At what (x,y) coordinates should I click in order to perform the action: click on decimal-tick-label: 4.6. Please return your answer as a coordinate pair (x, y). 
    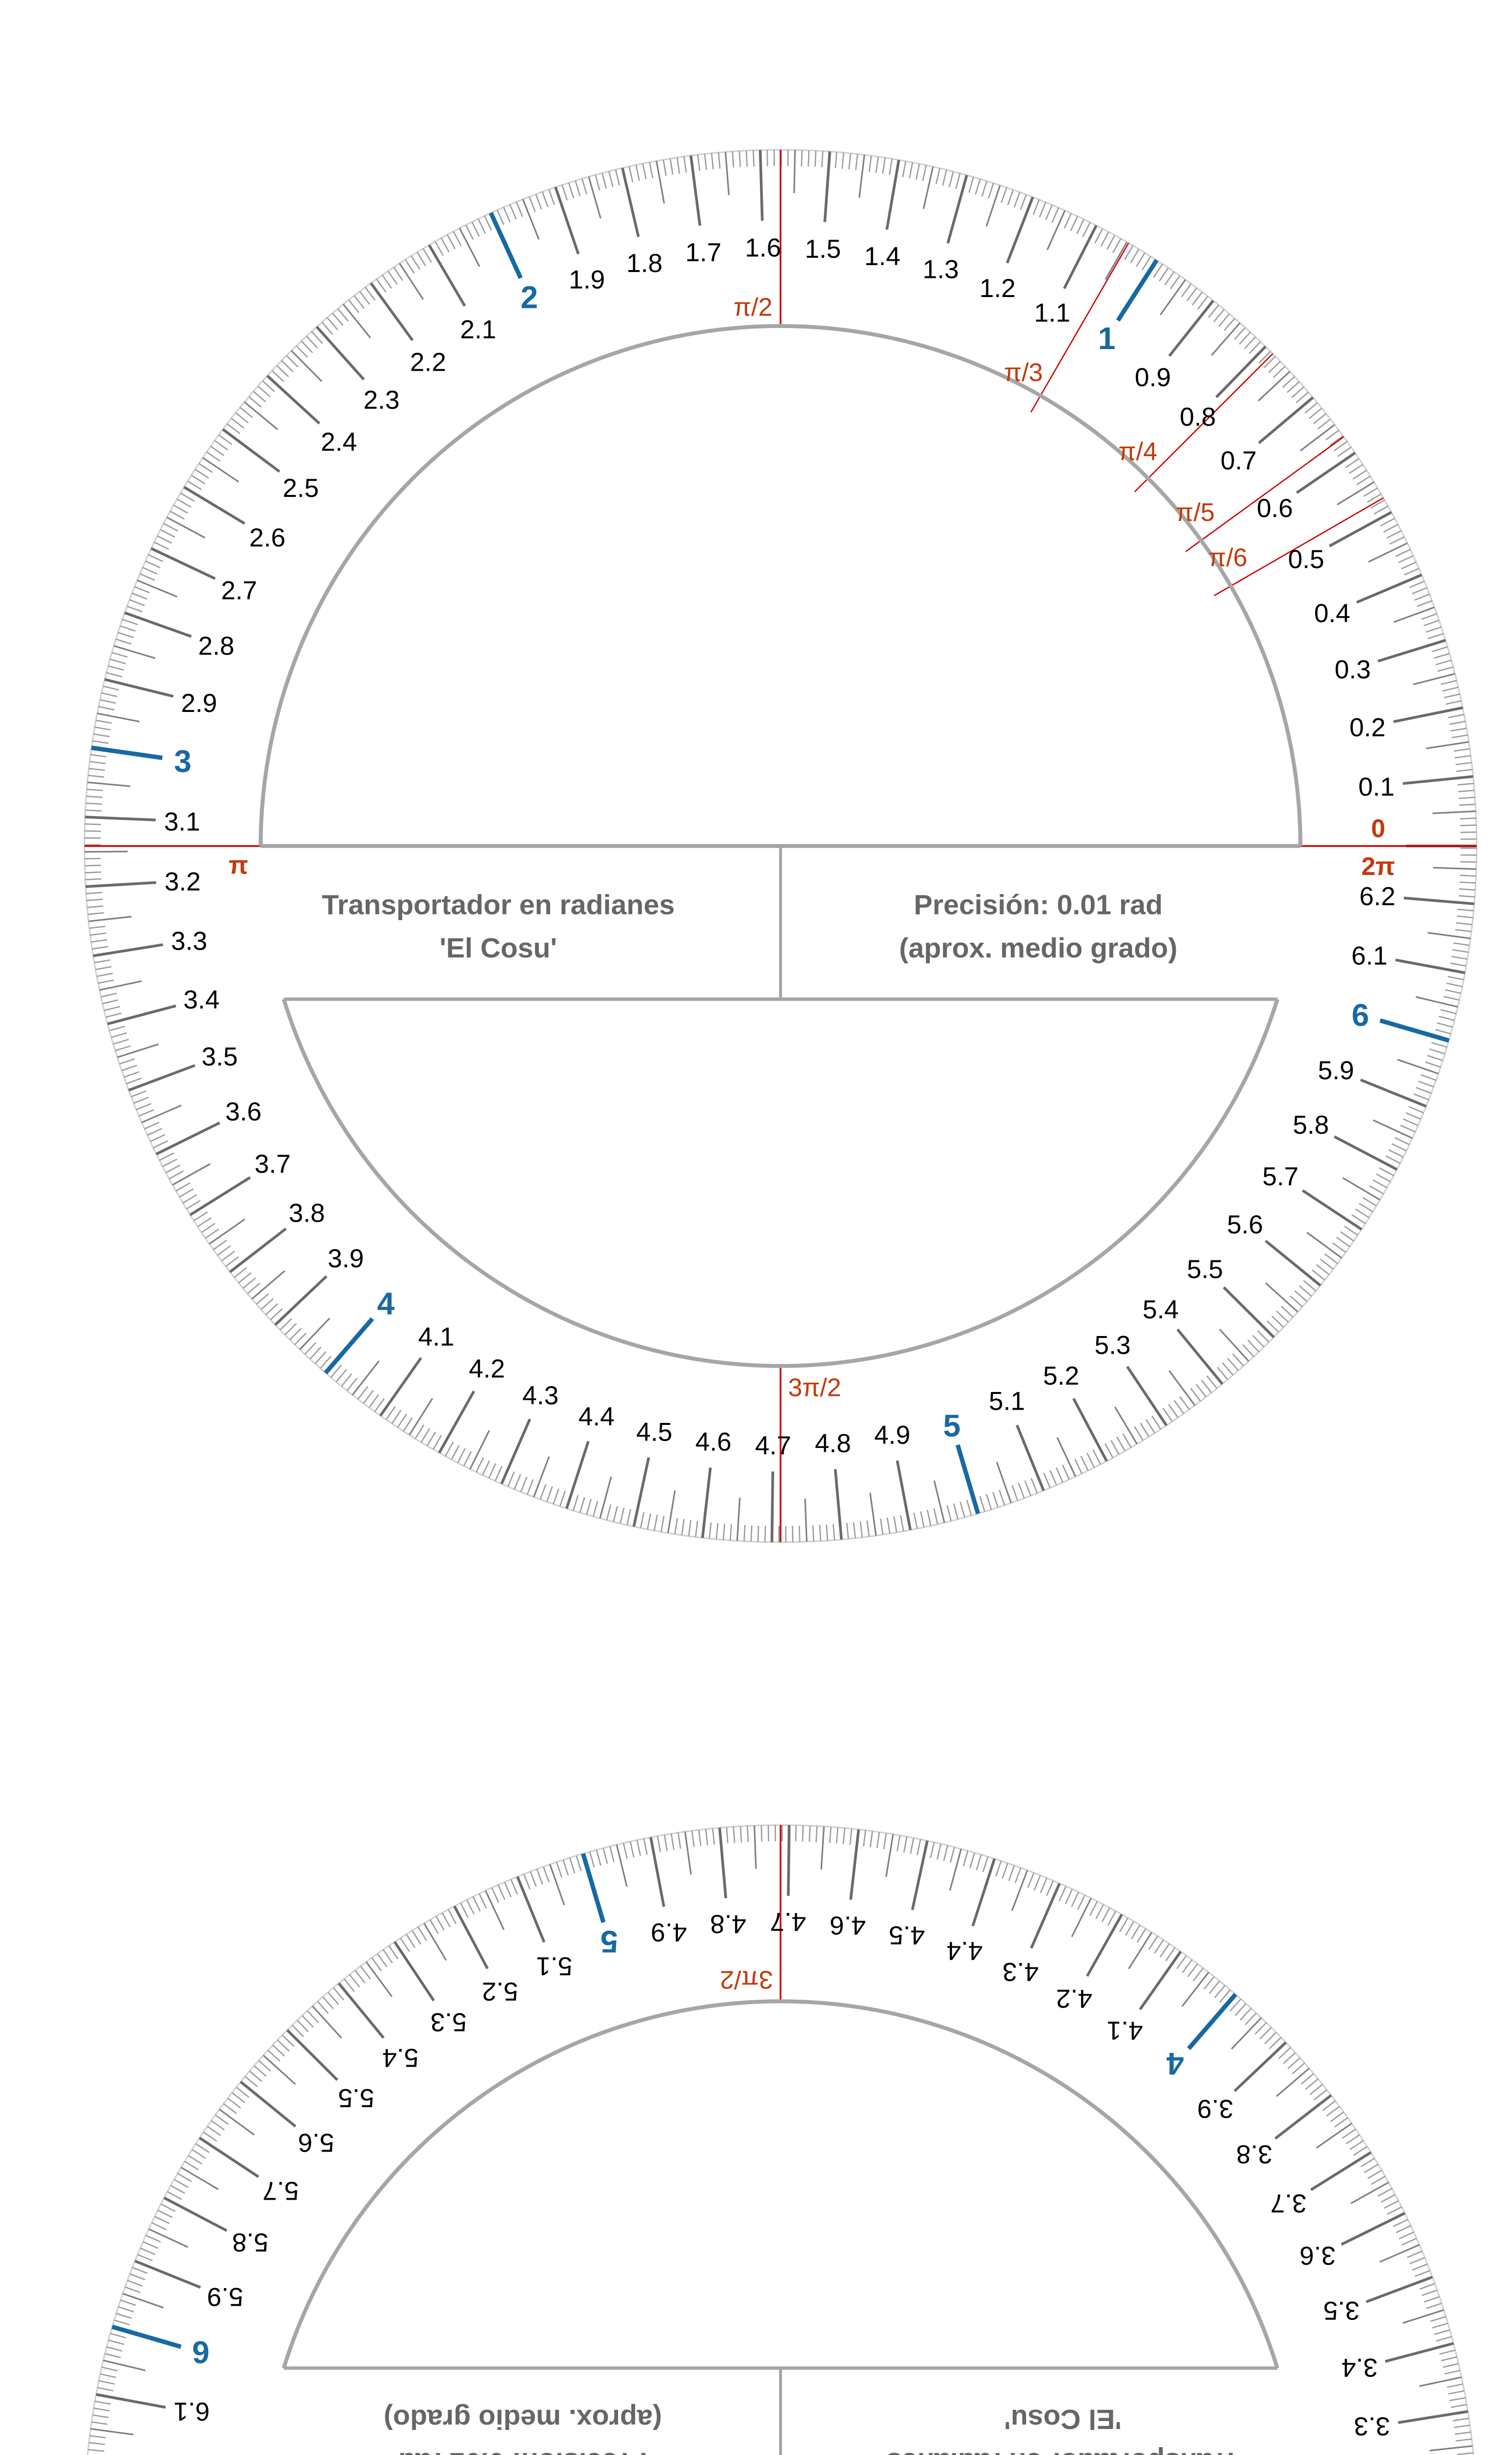
    Looking at the image, I should click on (713, 1441).